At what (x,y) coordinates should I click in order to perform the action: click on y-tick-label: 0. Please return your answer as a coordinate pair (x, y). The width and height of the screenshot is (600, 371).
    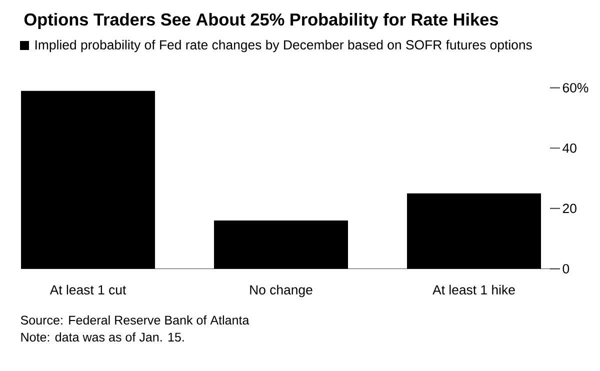
    Looking at the image, I should click on (566, 269).